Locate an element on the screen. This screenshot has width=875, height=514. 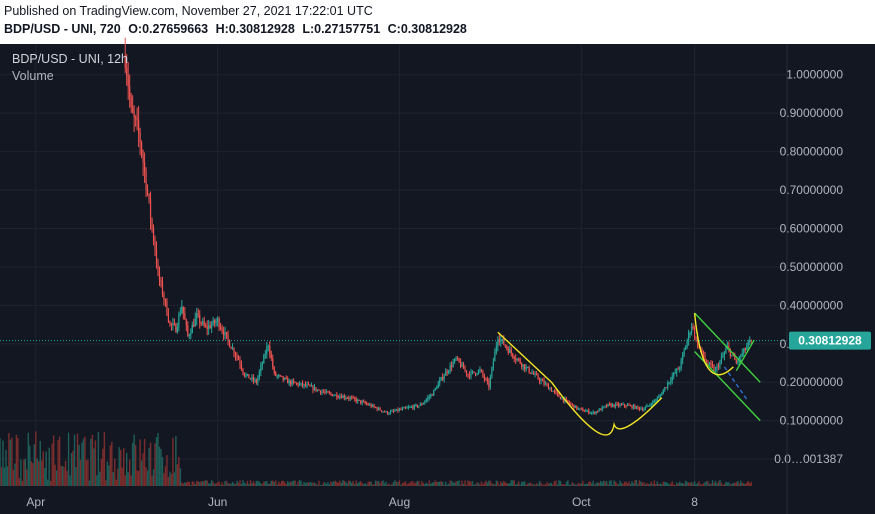
ohlc-high: H:0.30812928 is located at coordinates (255, 29).